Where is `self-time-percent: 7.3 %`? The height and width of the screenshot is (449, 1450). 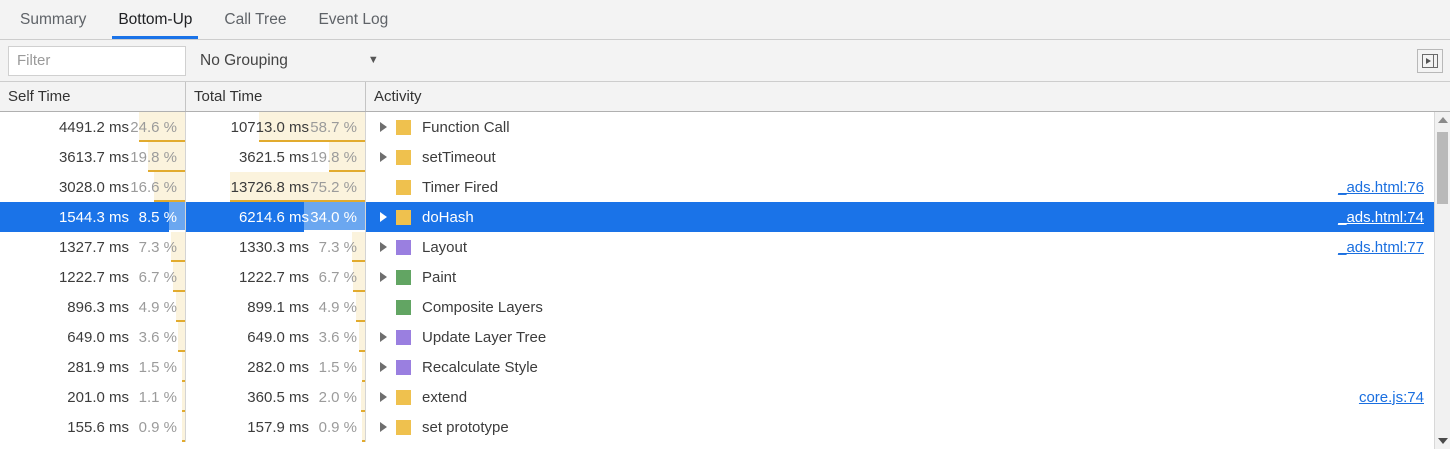 self-time-percent: 7.3 % is located at coordinates (157, 247).